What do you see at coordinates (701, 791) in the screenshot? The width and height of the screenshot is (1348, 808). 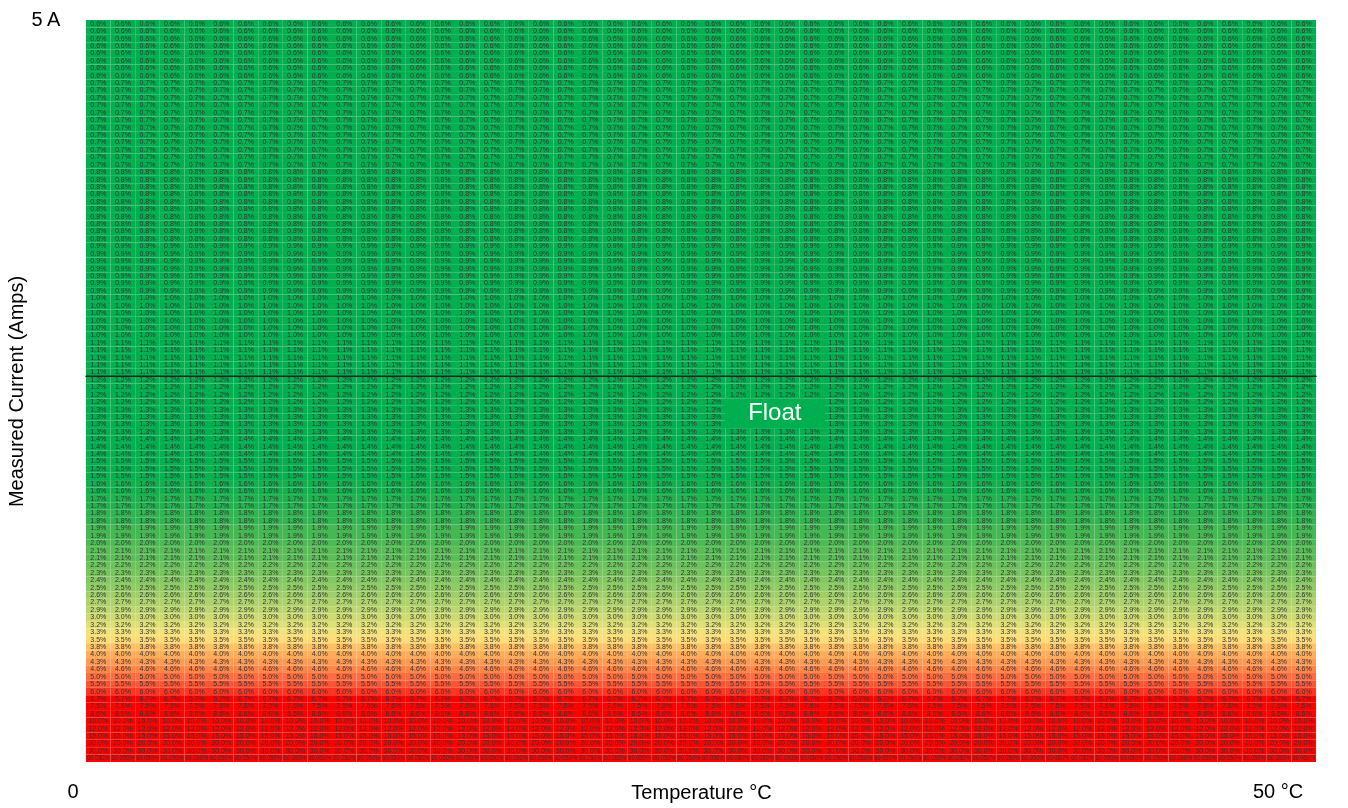 I see `x-axis-title: Temperature °C` at bounding box center [701, 791].